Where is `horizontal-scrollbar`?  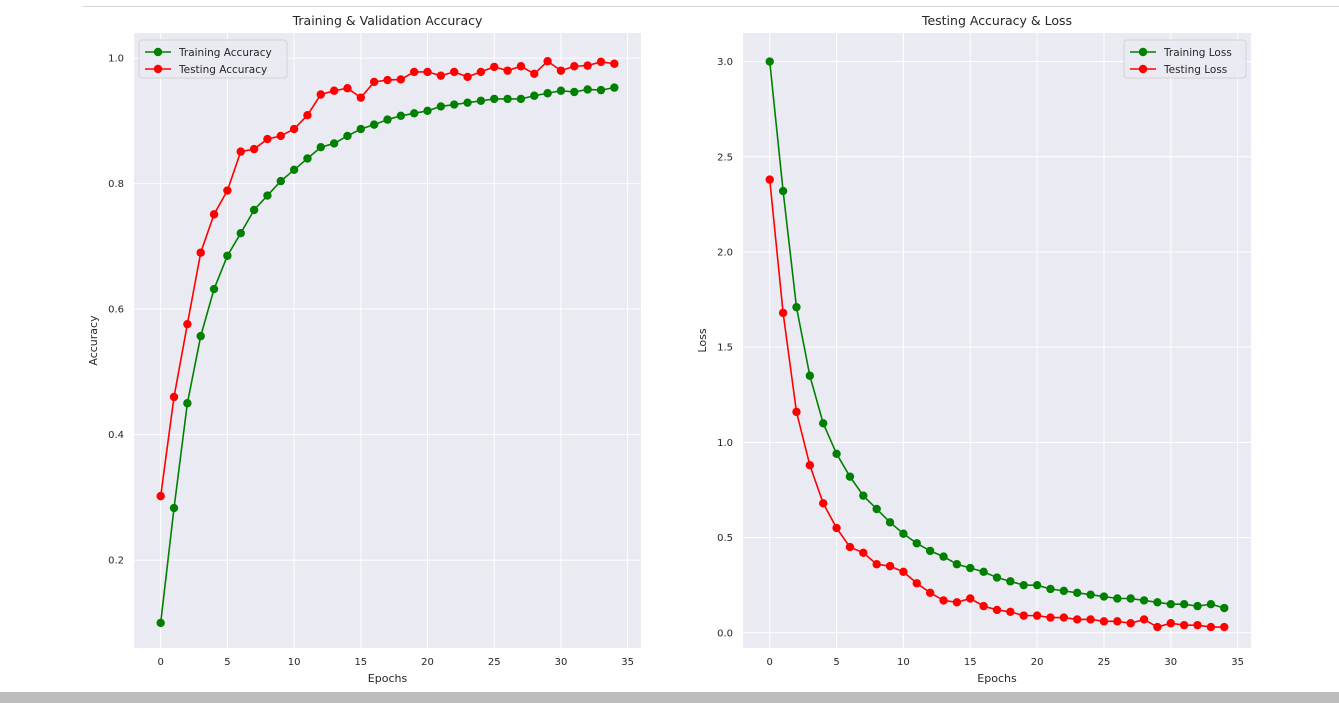
horizontal-scrollbar is located at coordinates (669, 697).